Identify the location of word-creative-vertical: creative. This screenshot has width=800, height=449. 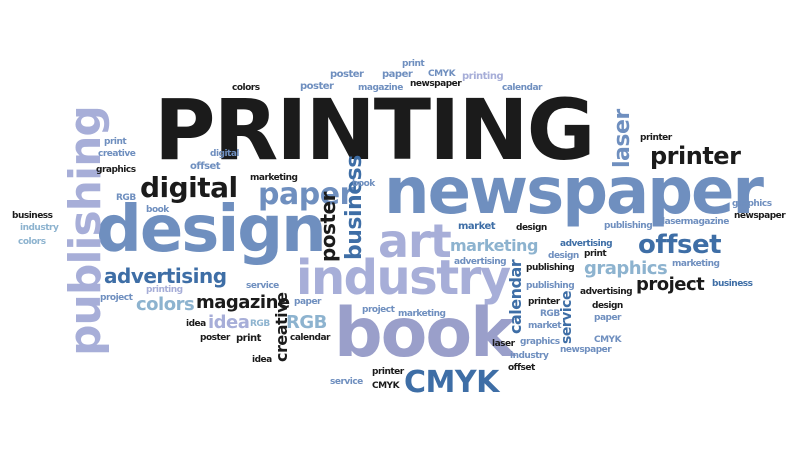
(281, 327).